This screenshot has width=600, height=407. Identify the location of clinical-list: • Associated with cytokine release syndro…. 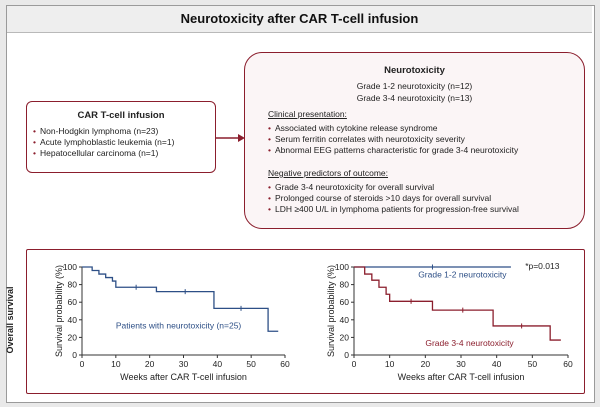
(393, 139).